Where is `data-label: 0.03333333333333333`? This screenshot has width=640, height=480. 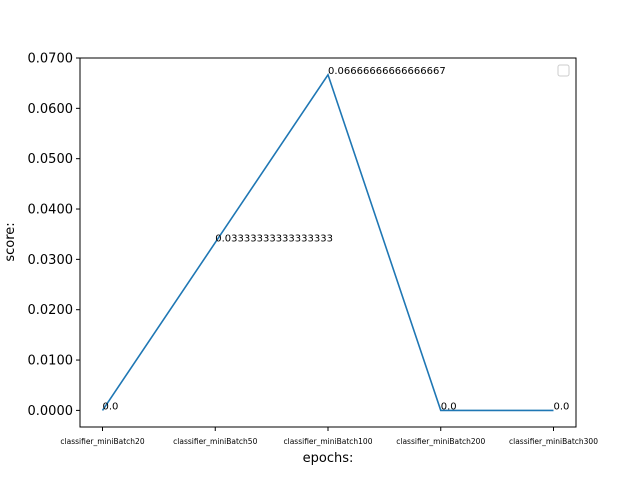 data-label: 0.03333333333333333 is located at coordinates (274, 239).